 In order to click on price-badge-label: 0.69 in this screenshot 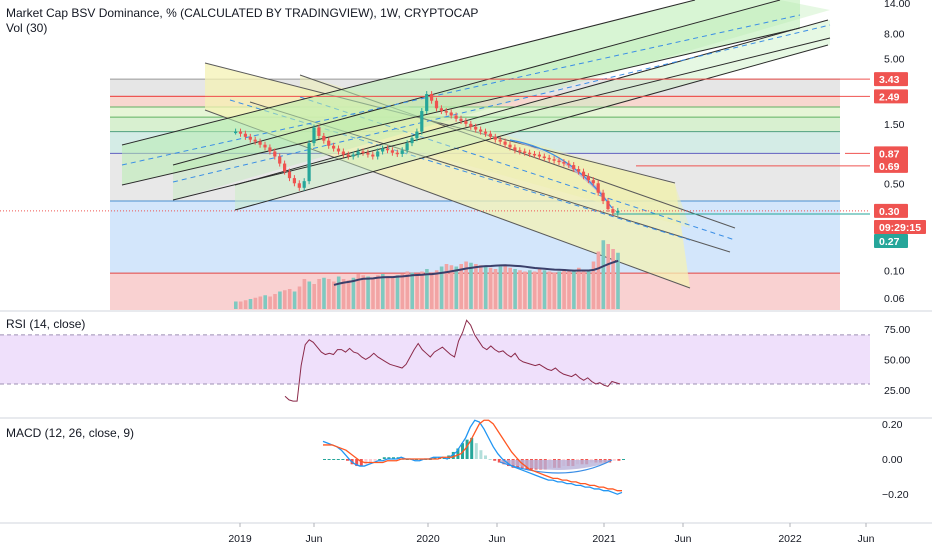, I will do `click(889, 167)`.